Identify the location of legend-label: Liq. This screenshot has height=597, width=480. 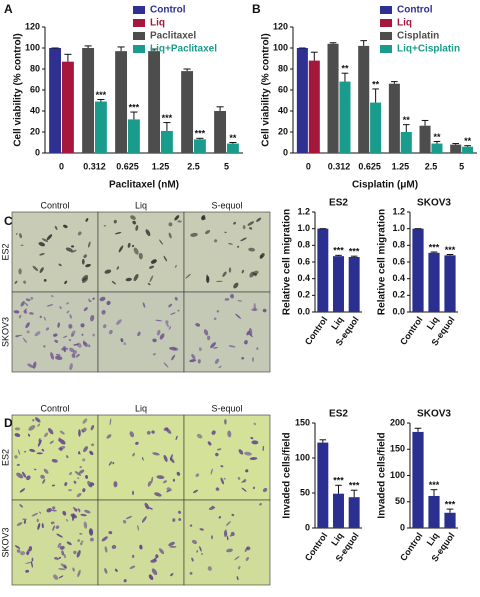
(157, 23).